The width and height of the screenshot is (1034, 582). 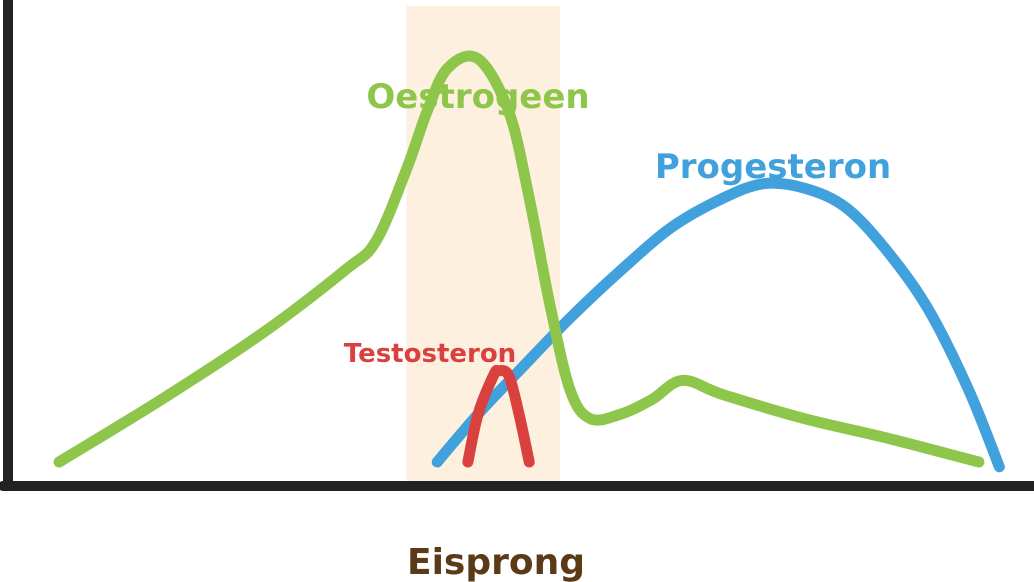 What do you see at coordinates (496, 562) in the screenshot?
I see `x-axis-label: Eisprong` at bounding box center [496, 562].